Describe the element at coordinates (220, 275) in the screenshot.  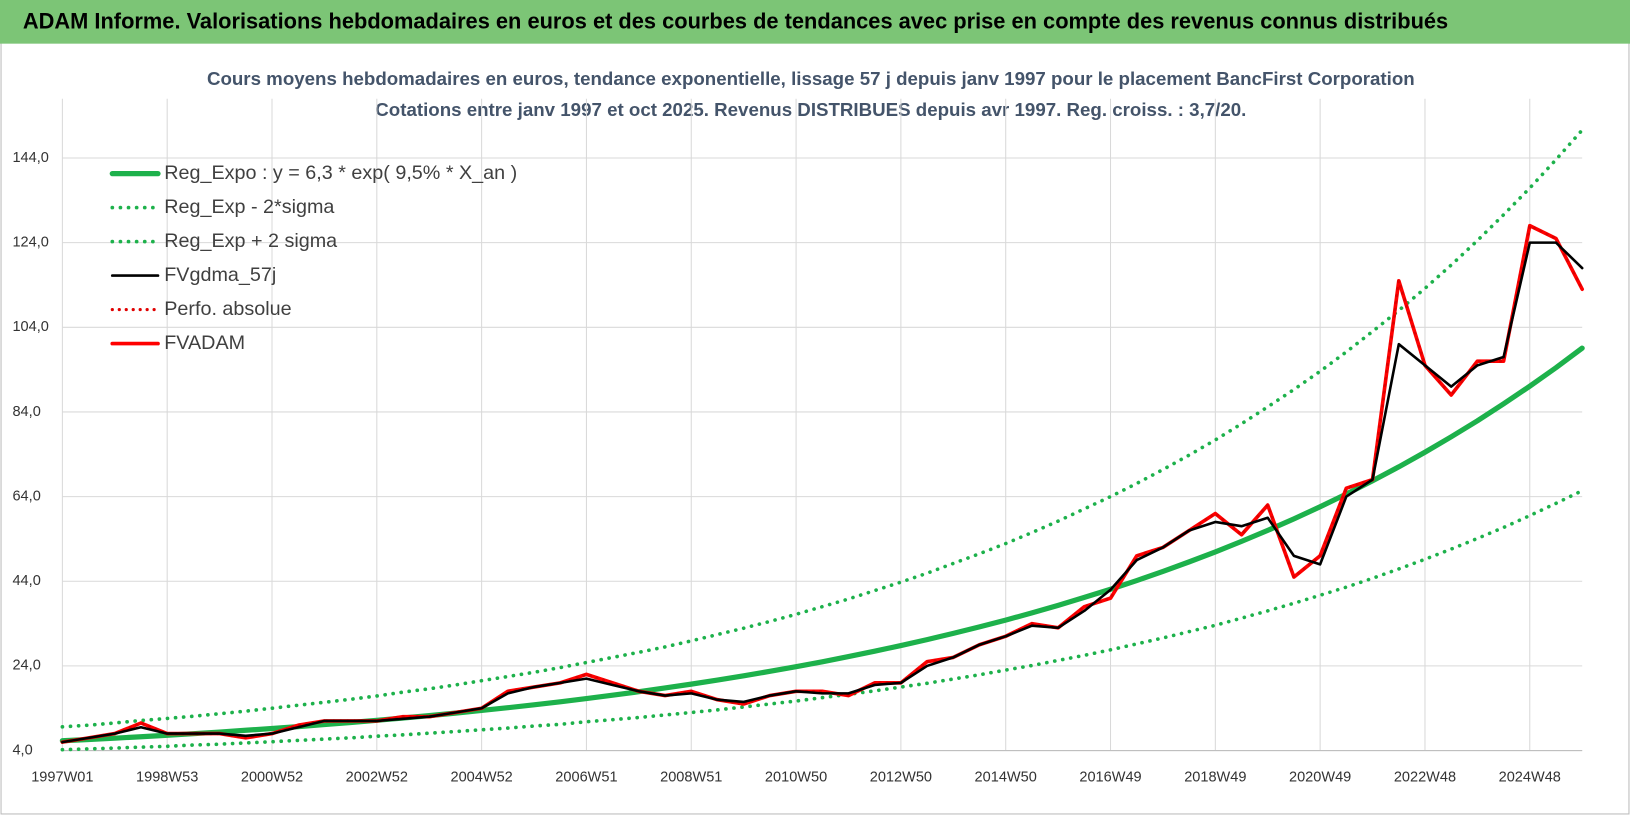
I see `legend-label: FVgdma_57j` at that location.